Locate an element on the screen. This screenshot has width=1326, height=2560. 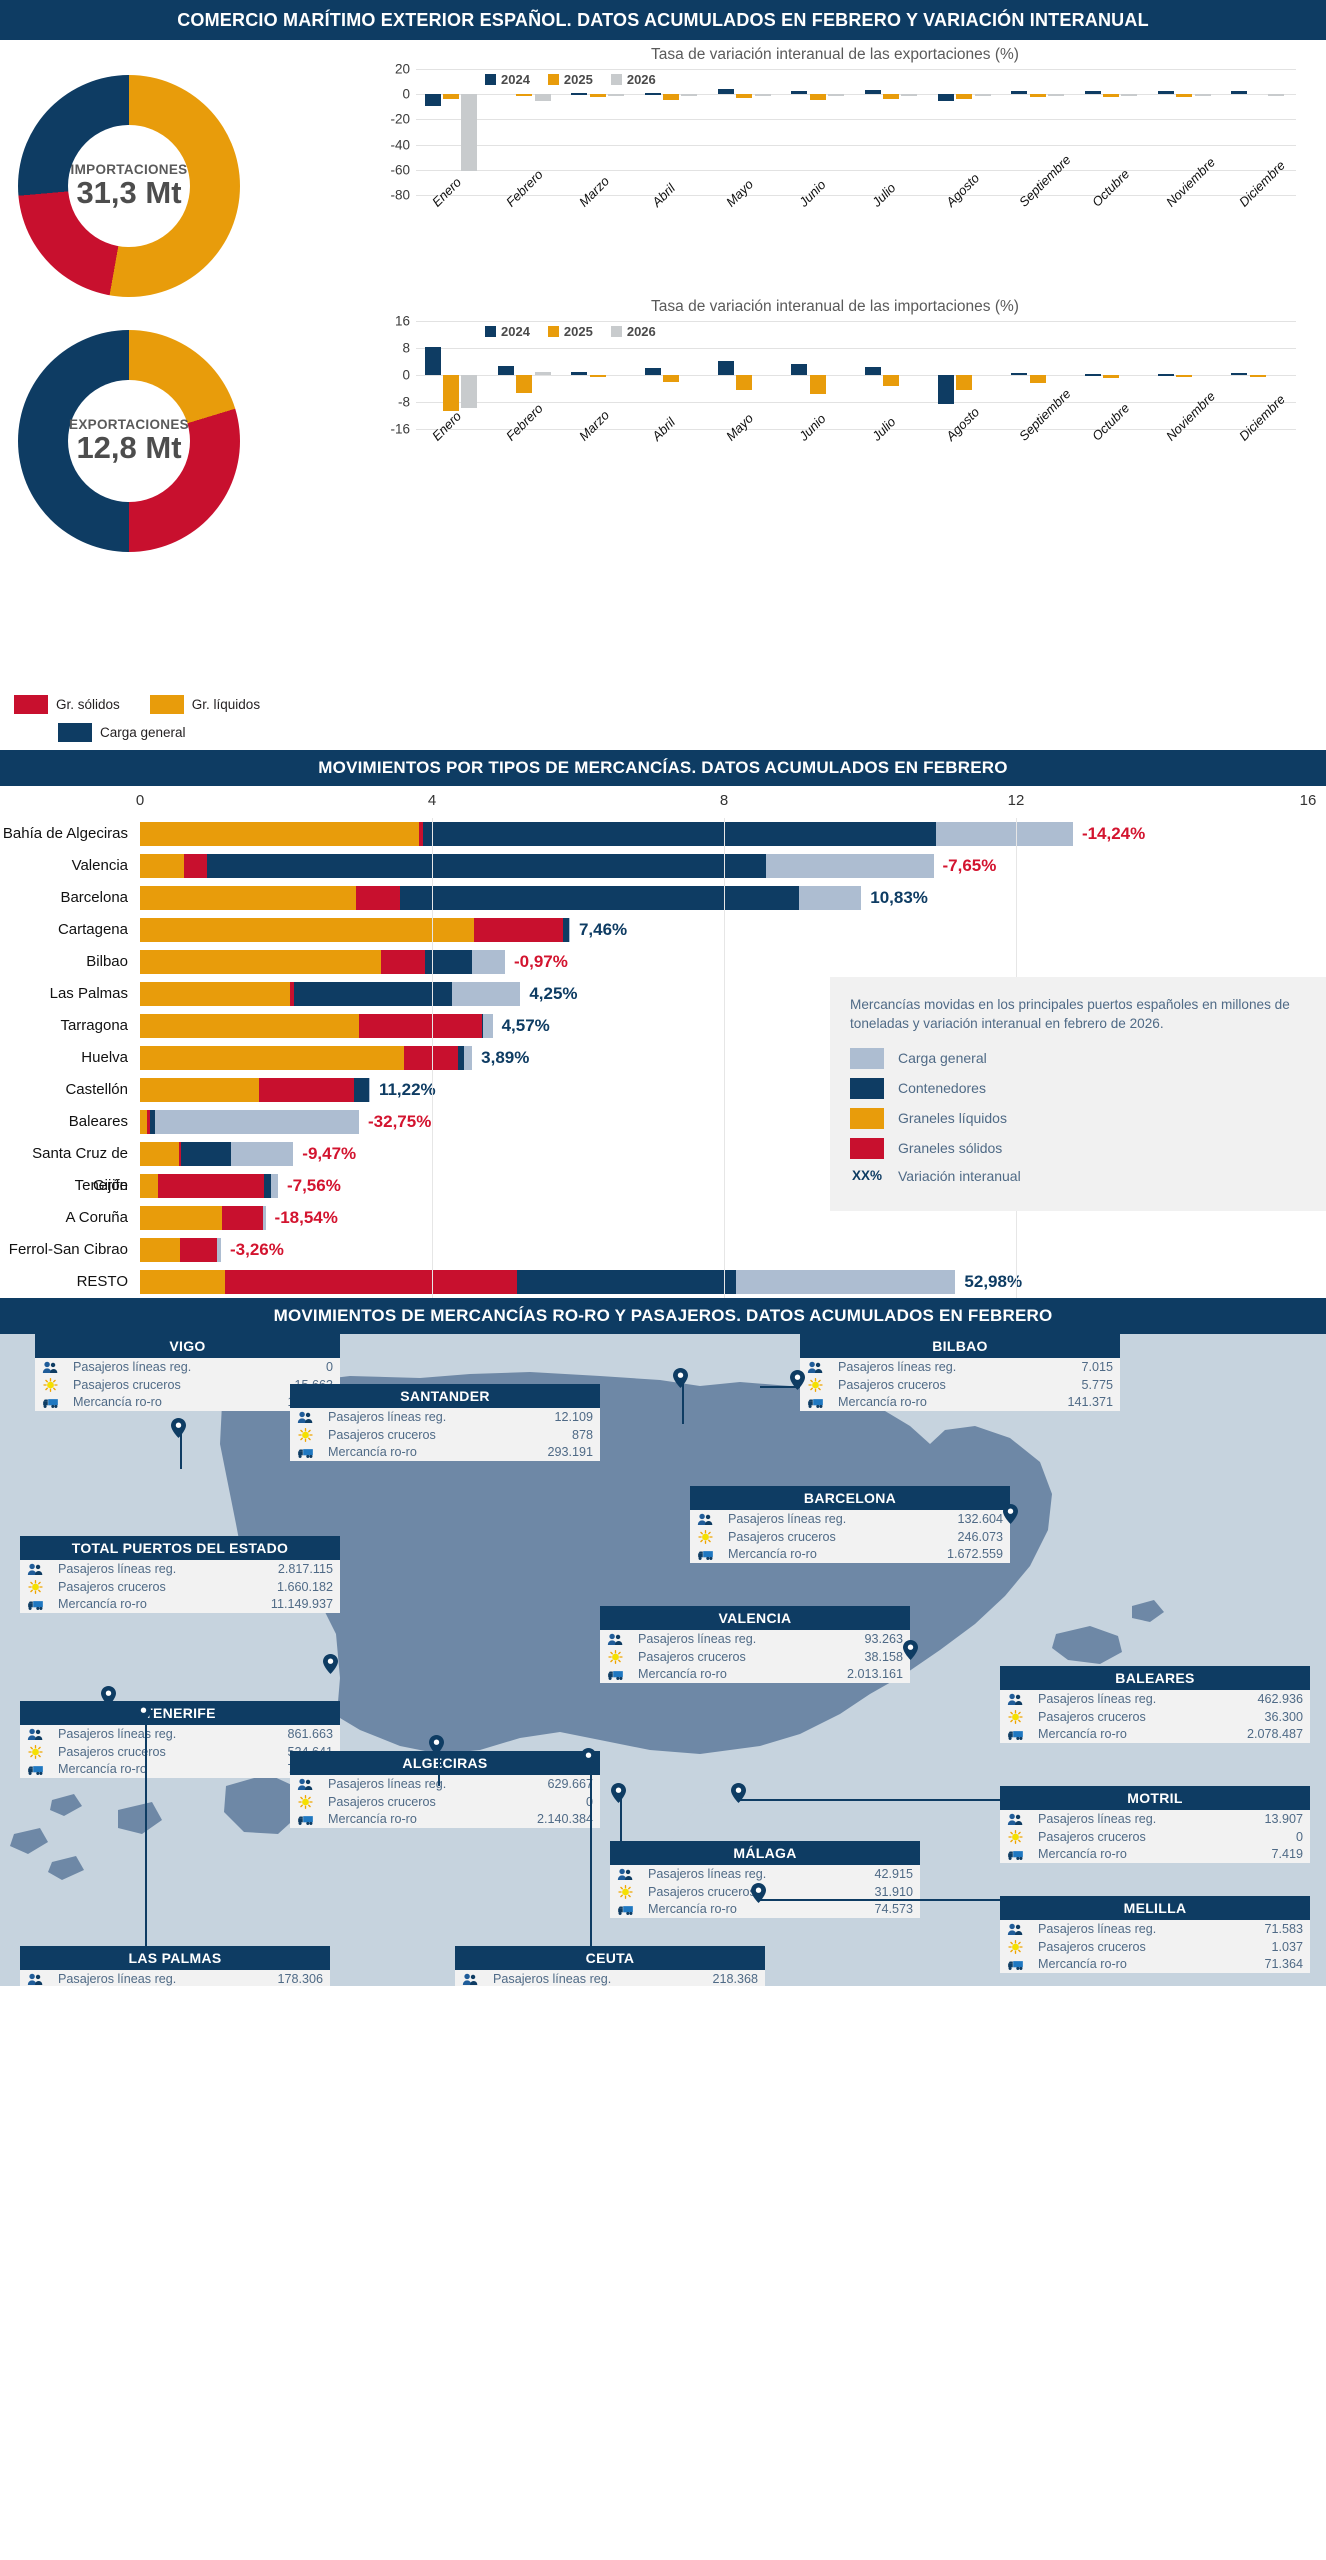
y-tick-label: -60 is located at coordinates (400, 170).